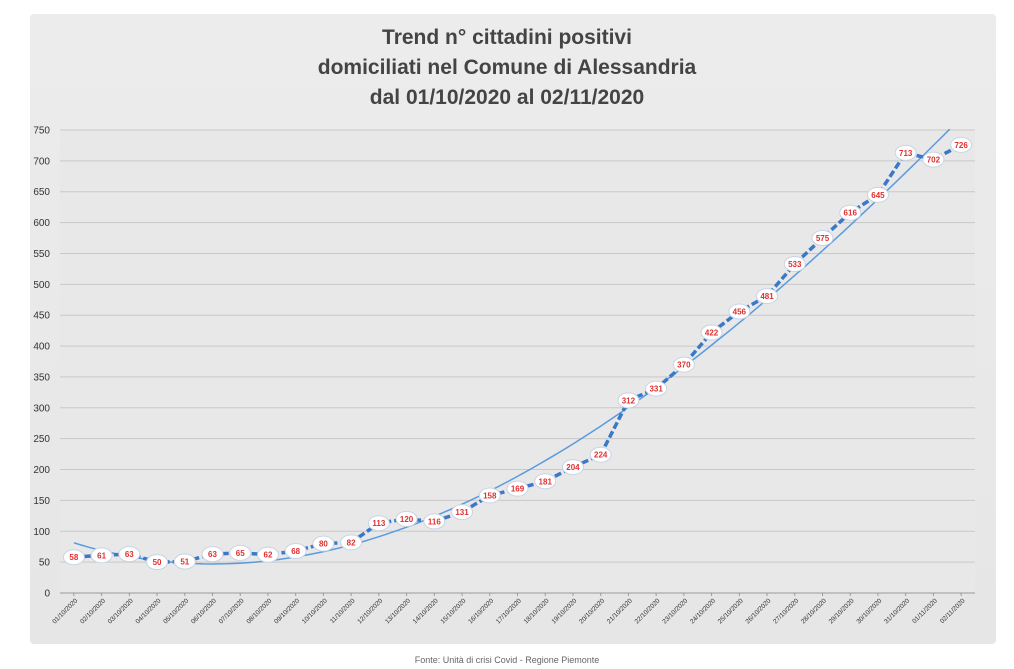  Describe the element at coordinates (45, 563) in the screenshot. I see `y-tick-label: 50` at that location.